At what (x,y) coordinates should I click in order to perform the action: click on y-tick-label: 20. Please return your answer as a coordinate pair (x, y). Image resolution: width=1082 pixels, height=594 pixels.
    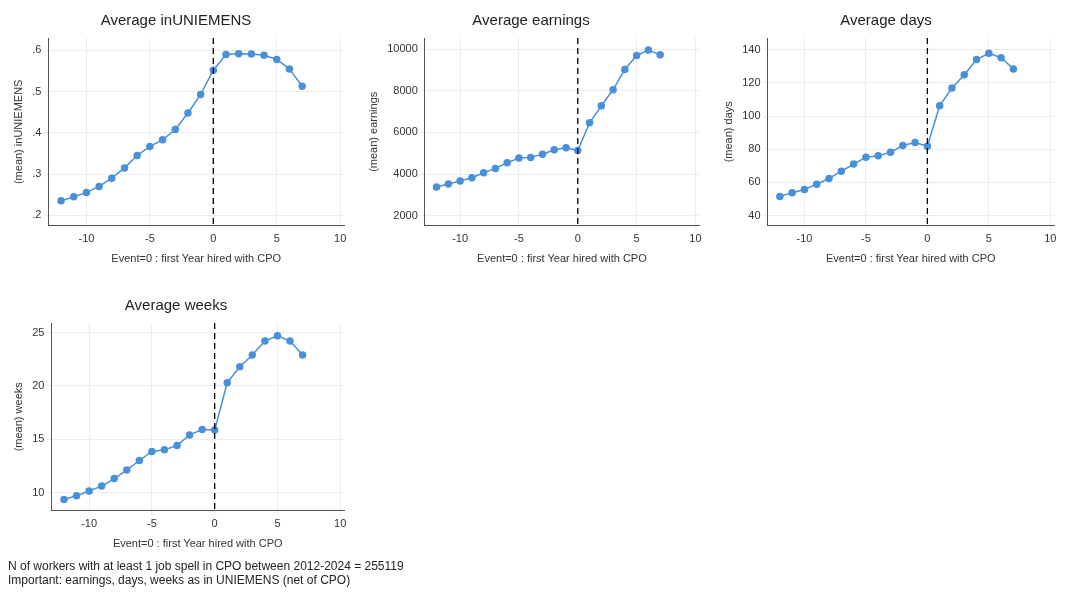
    Looking at the image, I should click on (38, 384).